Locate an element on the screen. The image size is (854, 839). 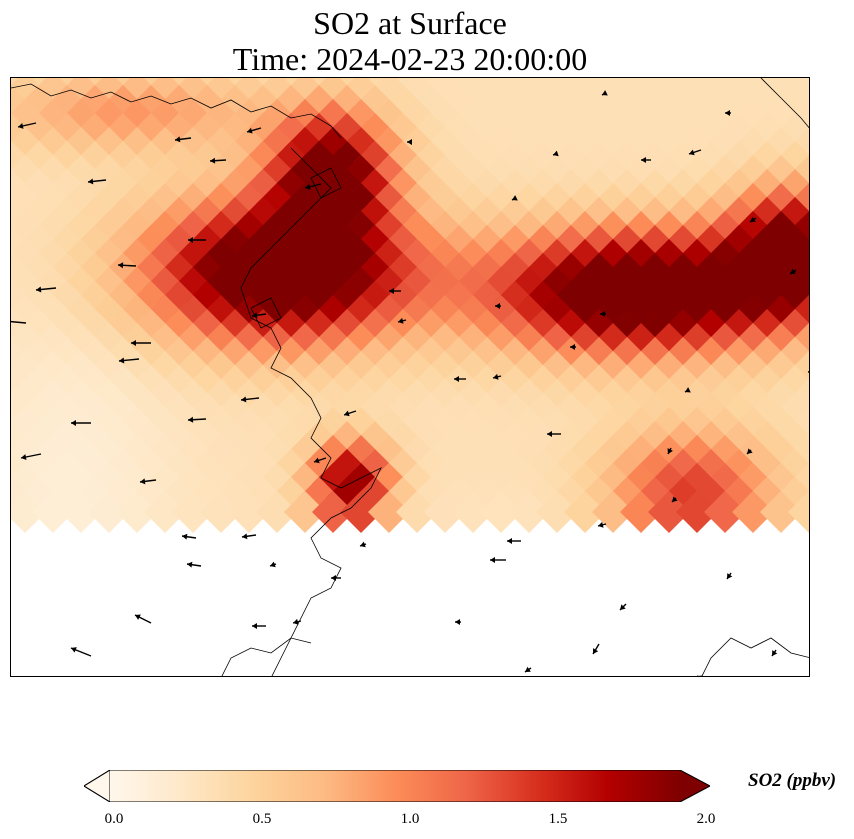
map-title-line2: Time: 2024-02-23 20:00:00 is located at coordinates (410, 59).